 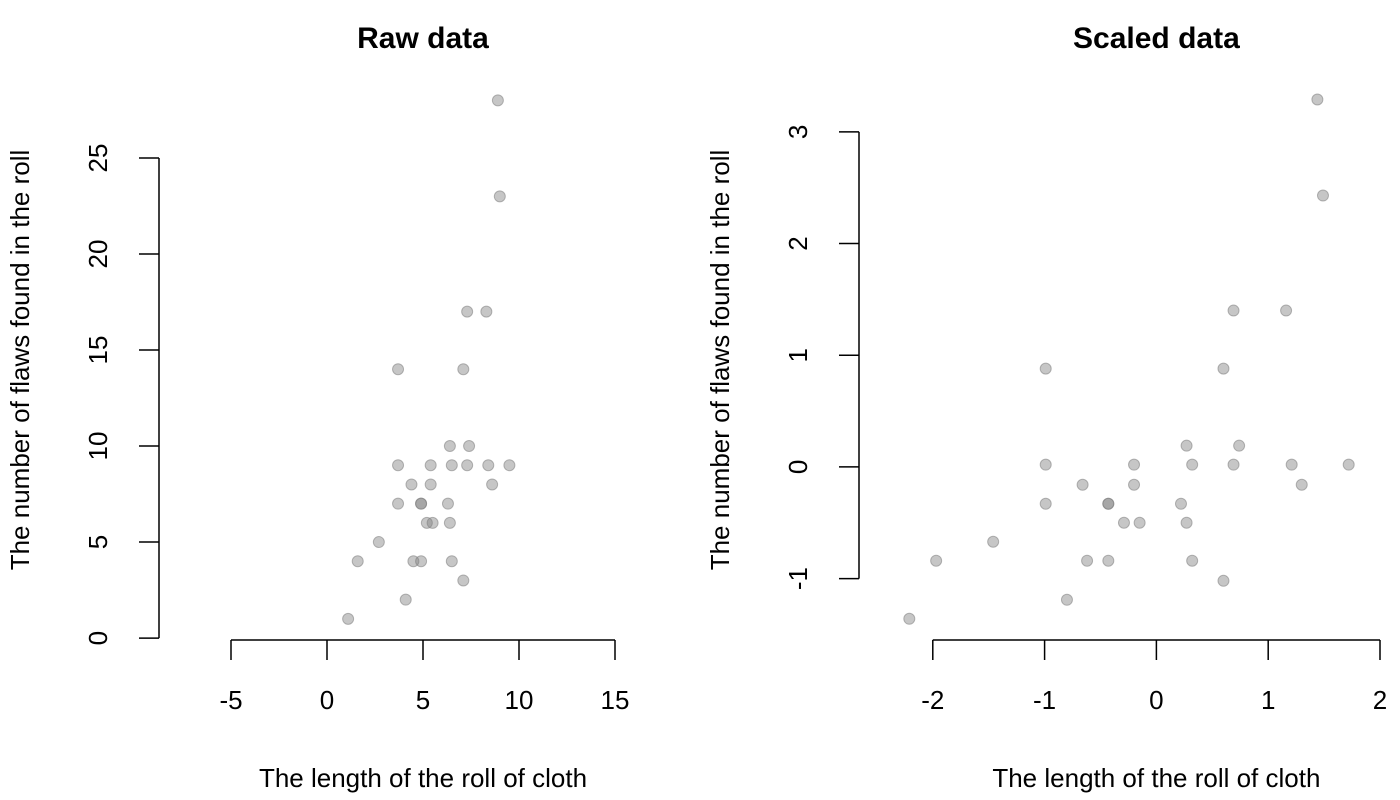 What do you see at coordinates (98, 542) in the screenshot?
I see `y-tick-label: 5` at bounding box center [98, 542].